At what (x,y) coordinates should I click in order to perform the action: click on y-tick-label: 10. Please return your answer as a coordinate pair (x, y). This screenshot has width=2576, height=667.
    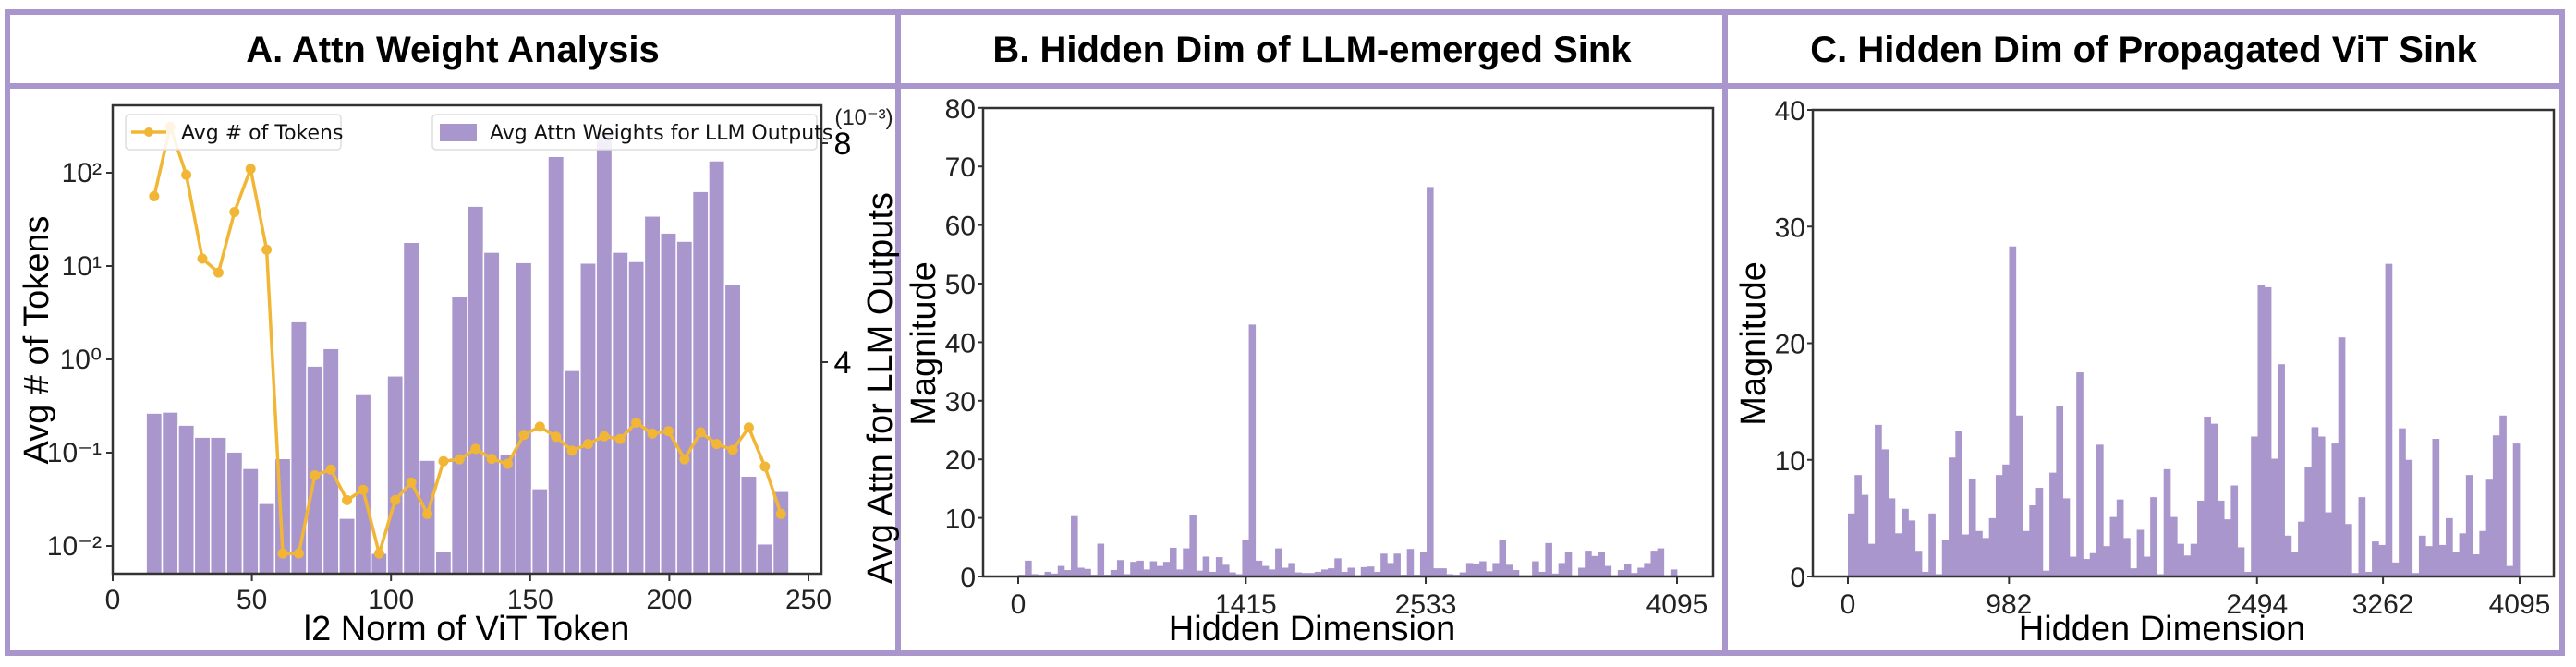
    Looking at the image, I should click on (960, 519).